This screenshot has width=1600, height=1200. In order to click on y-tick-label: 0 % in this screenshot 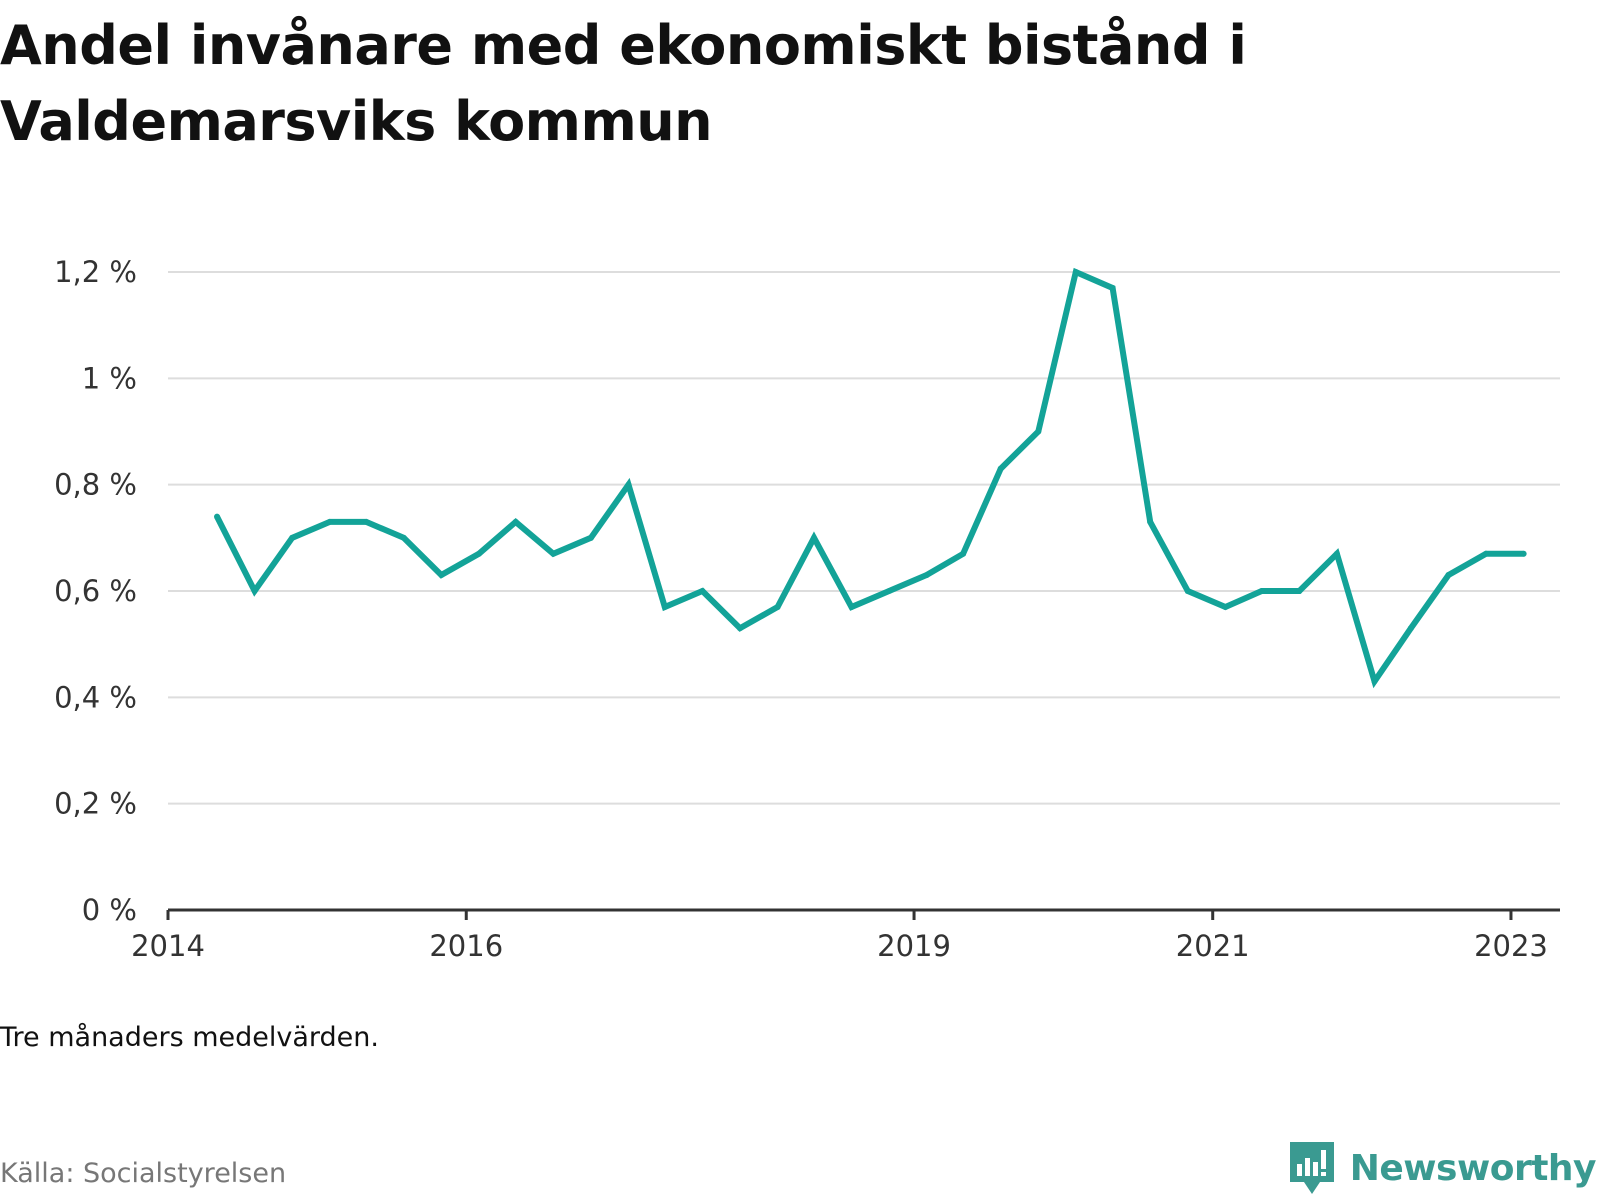, I will do `click(109, 910)`.